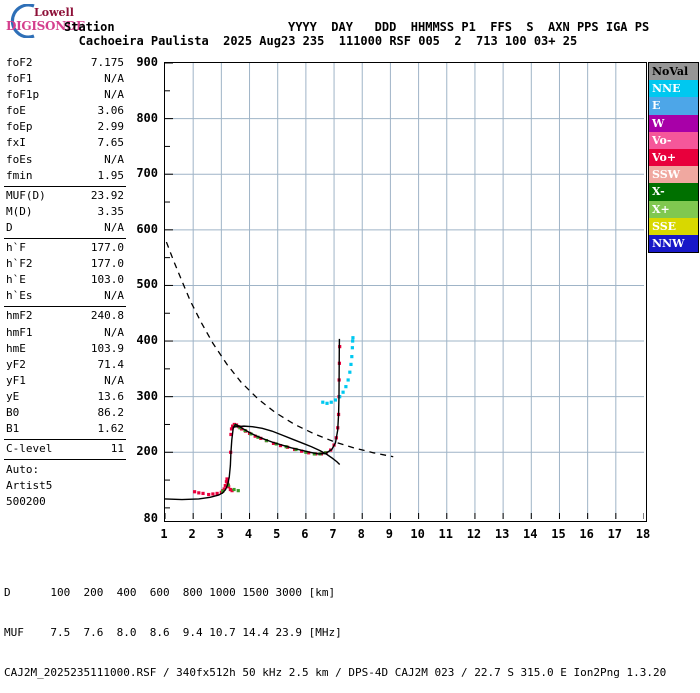 The image size is (700, 693). Describe the element at coordinates (65, 213) in the screenshot. I see `parameter-row: M(D) 3.35` at that location.